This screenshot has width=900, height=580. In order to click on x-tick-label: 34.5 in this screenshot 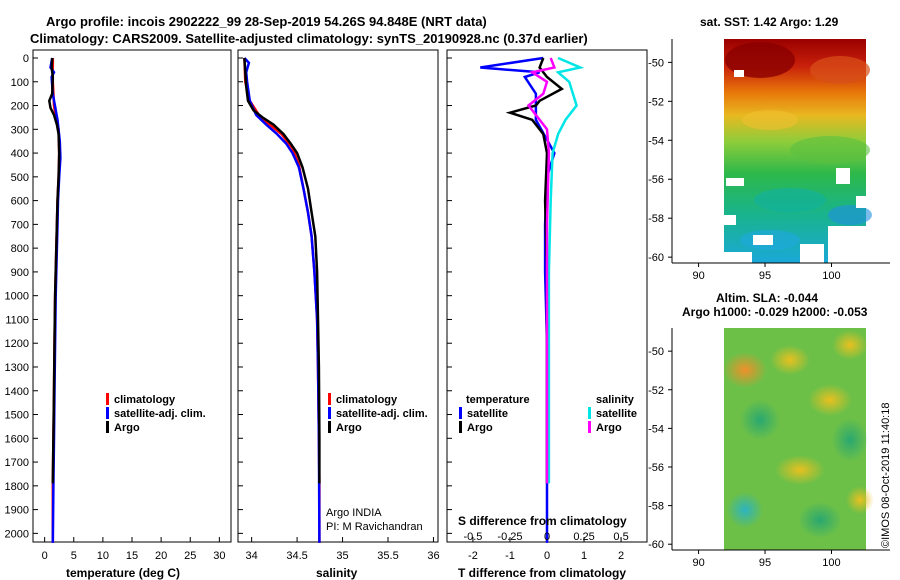, I will do `click(296, 556)`.